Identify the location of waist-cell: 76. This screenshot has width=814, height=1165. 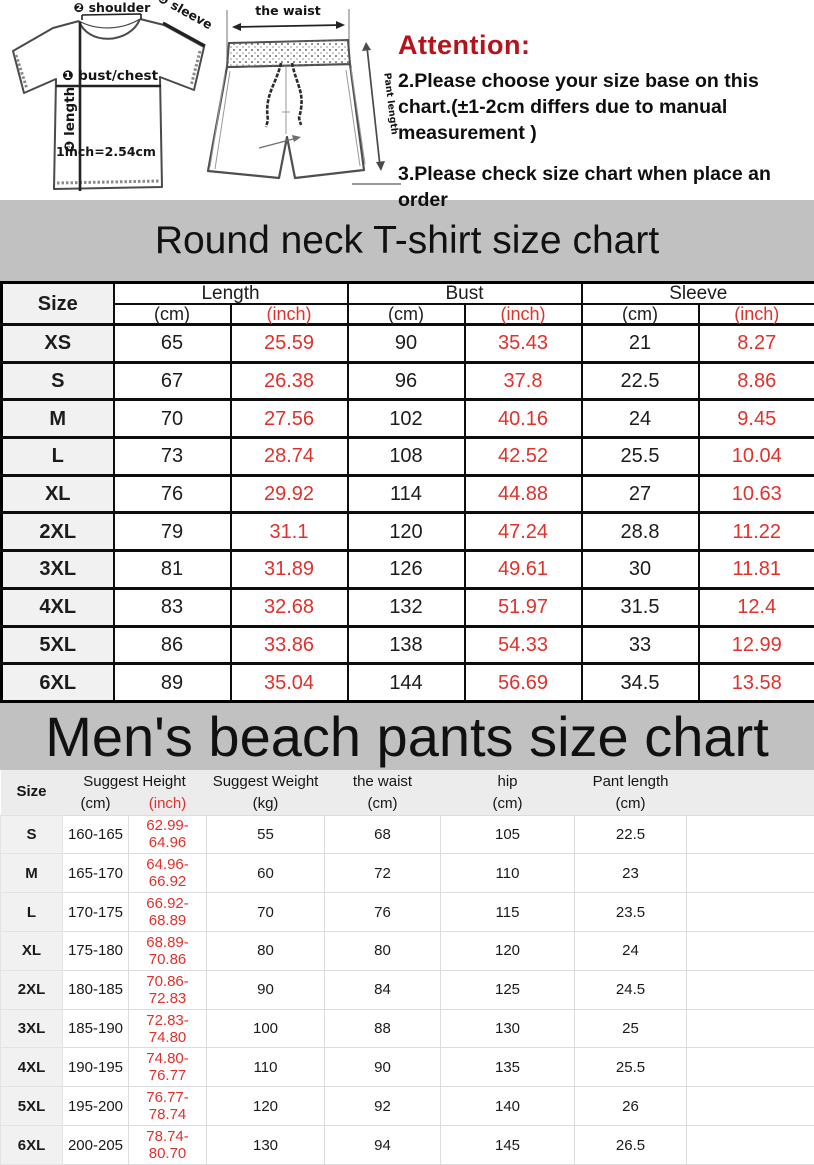
(383, 912).